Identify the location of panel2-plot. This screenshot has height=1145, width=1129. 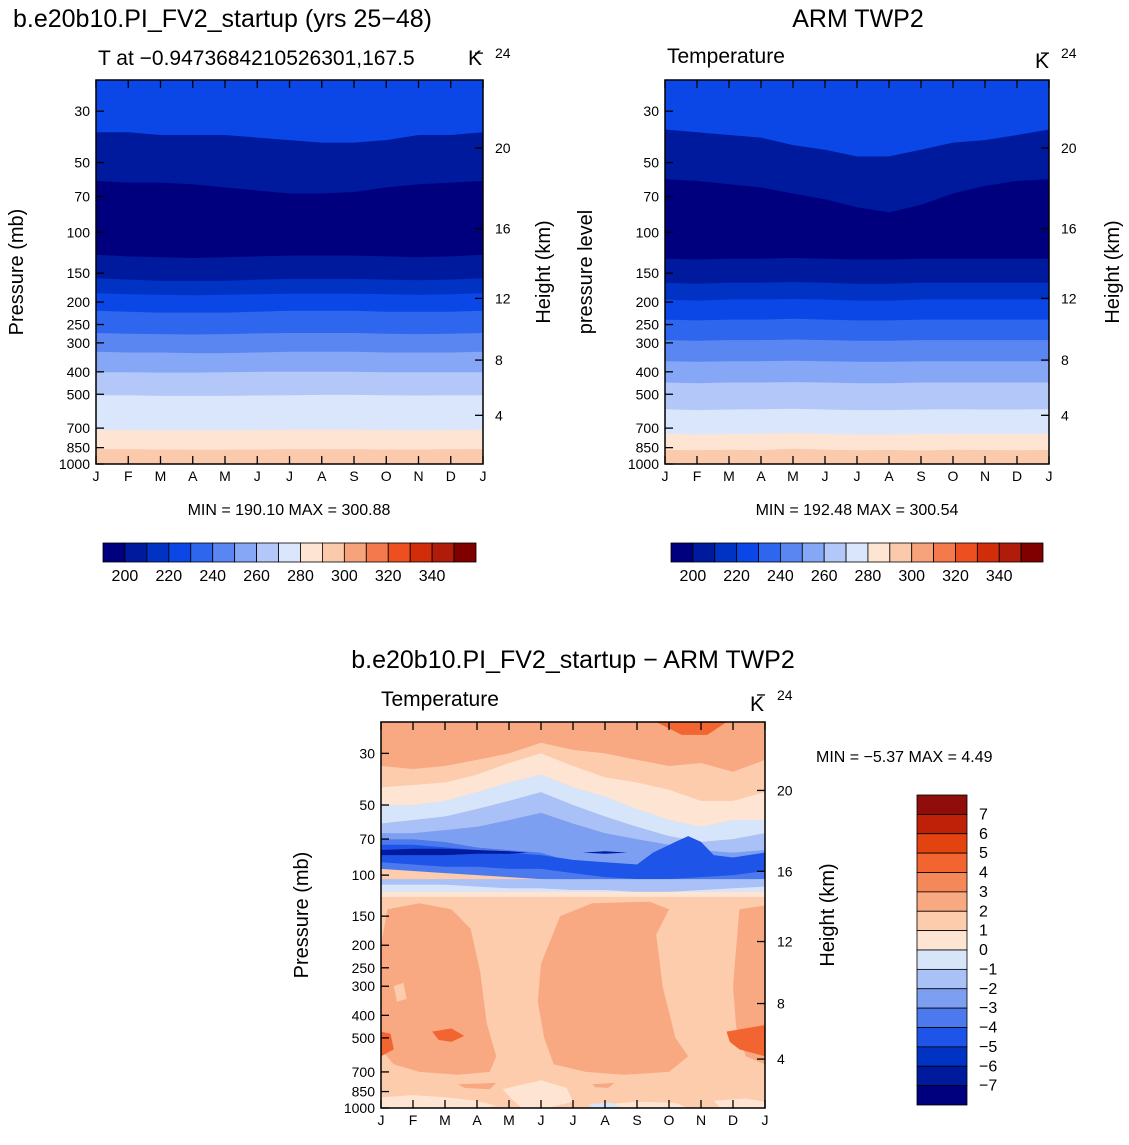
(857, 272).